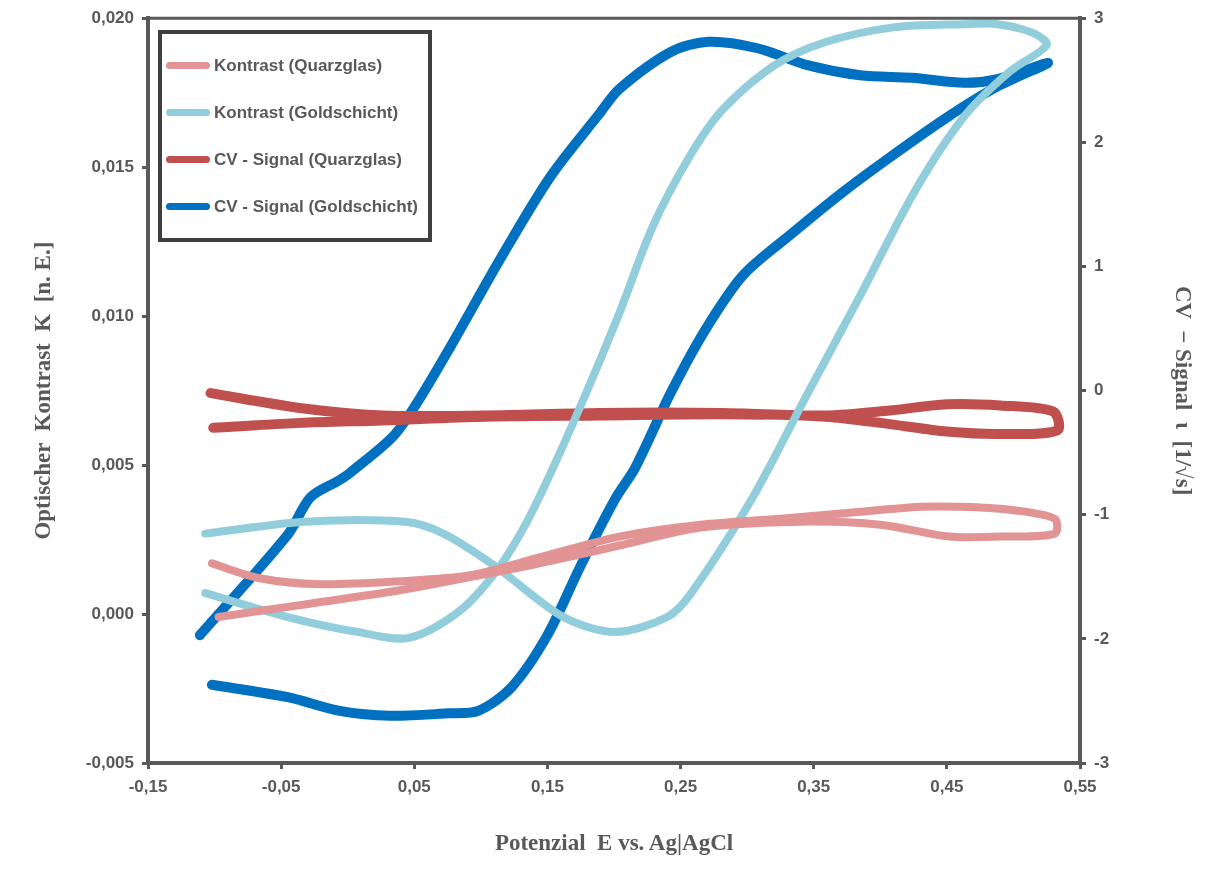  What do you see at coordinates (1184, 390) in the screenshot?
I see `y2-axis-title: CV − Signal ι [1/√s]` at bounding box center [1184, 390].